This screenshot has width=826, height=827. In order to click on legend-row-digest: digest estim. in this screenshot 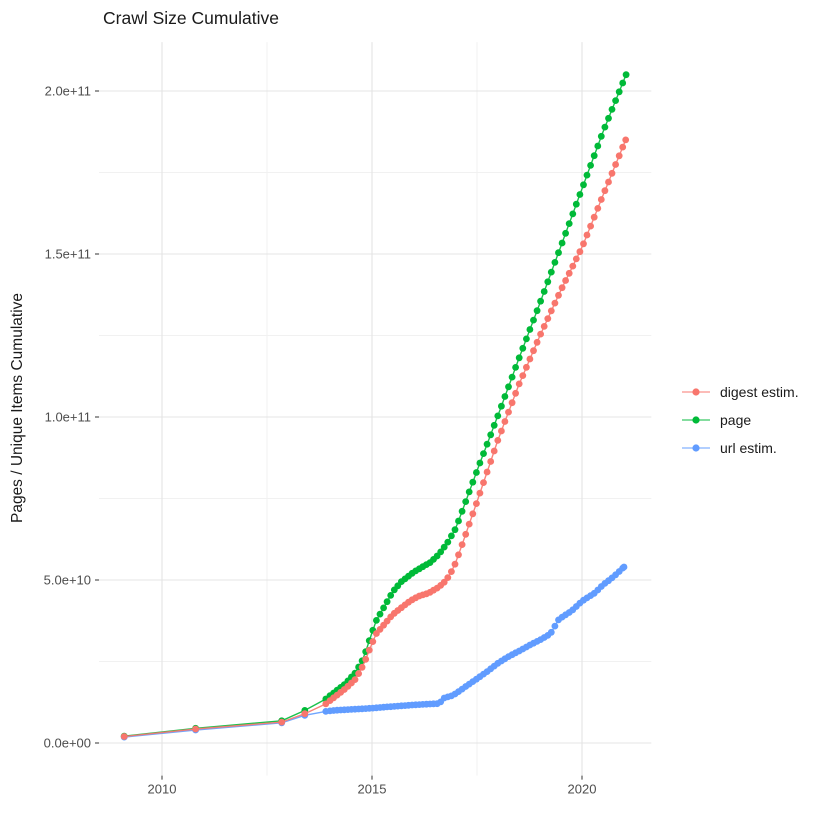, I will do `click(740, 392)`.